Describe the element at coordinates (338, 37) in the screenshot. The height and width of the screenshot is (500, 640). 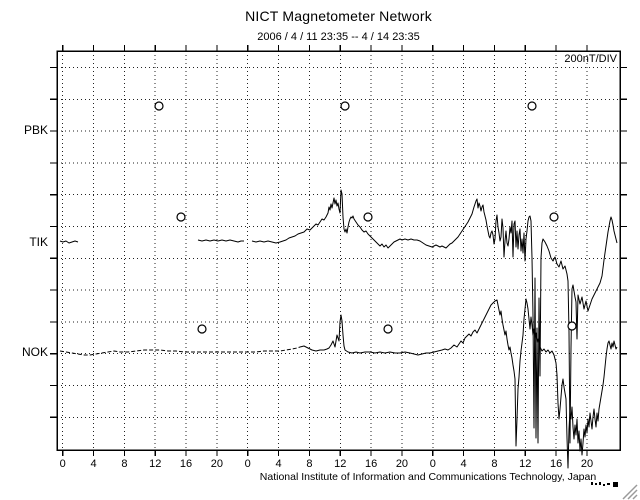
I see `time-range-subtitle: 2006 / 4 / 11 23:35 -- 4 / 14 23:35` at that location.